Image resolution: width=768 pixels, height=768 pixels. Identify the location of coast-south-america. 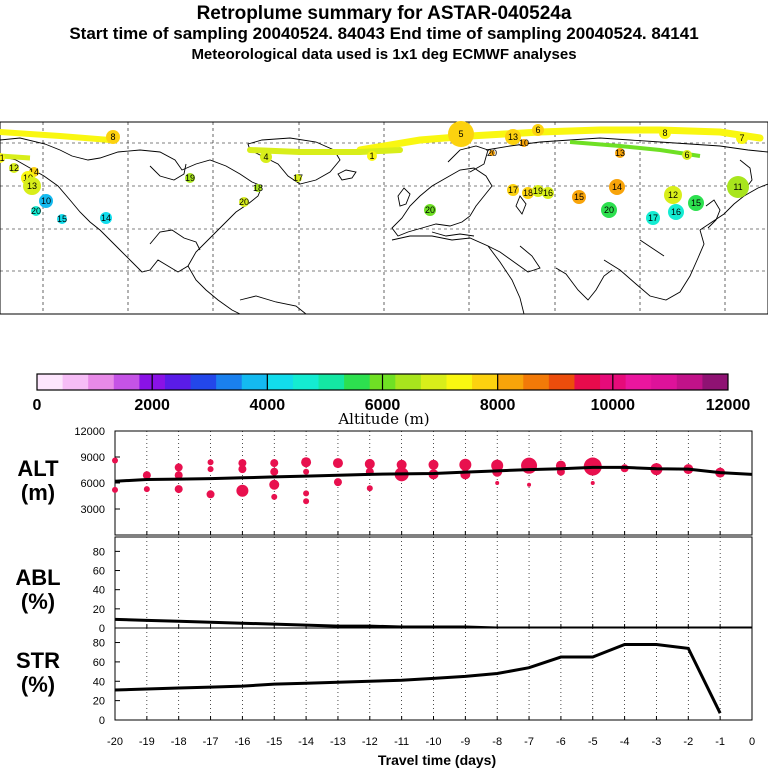
(273, 305).